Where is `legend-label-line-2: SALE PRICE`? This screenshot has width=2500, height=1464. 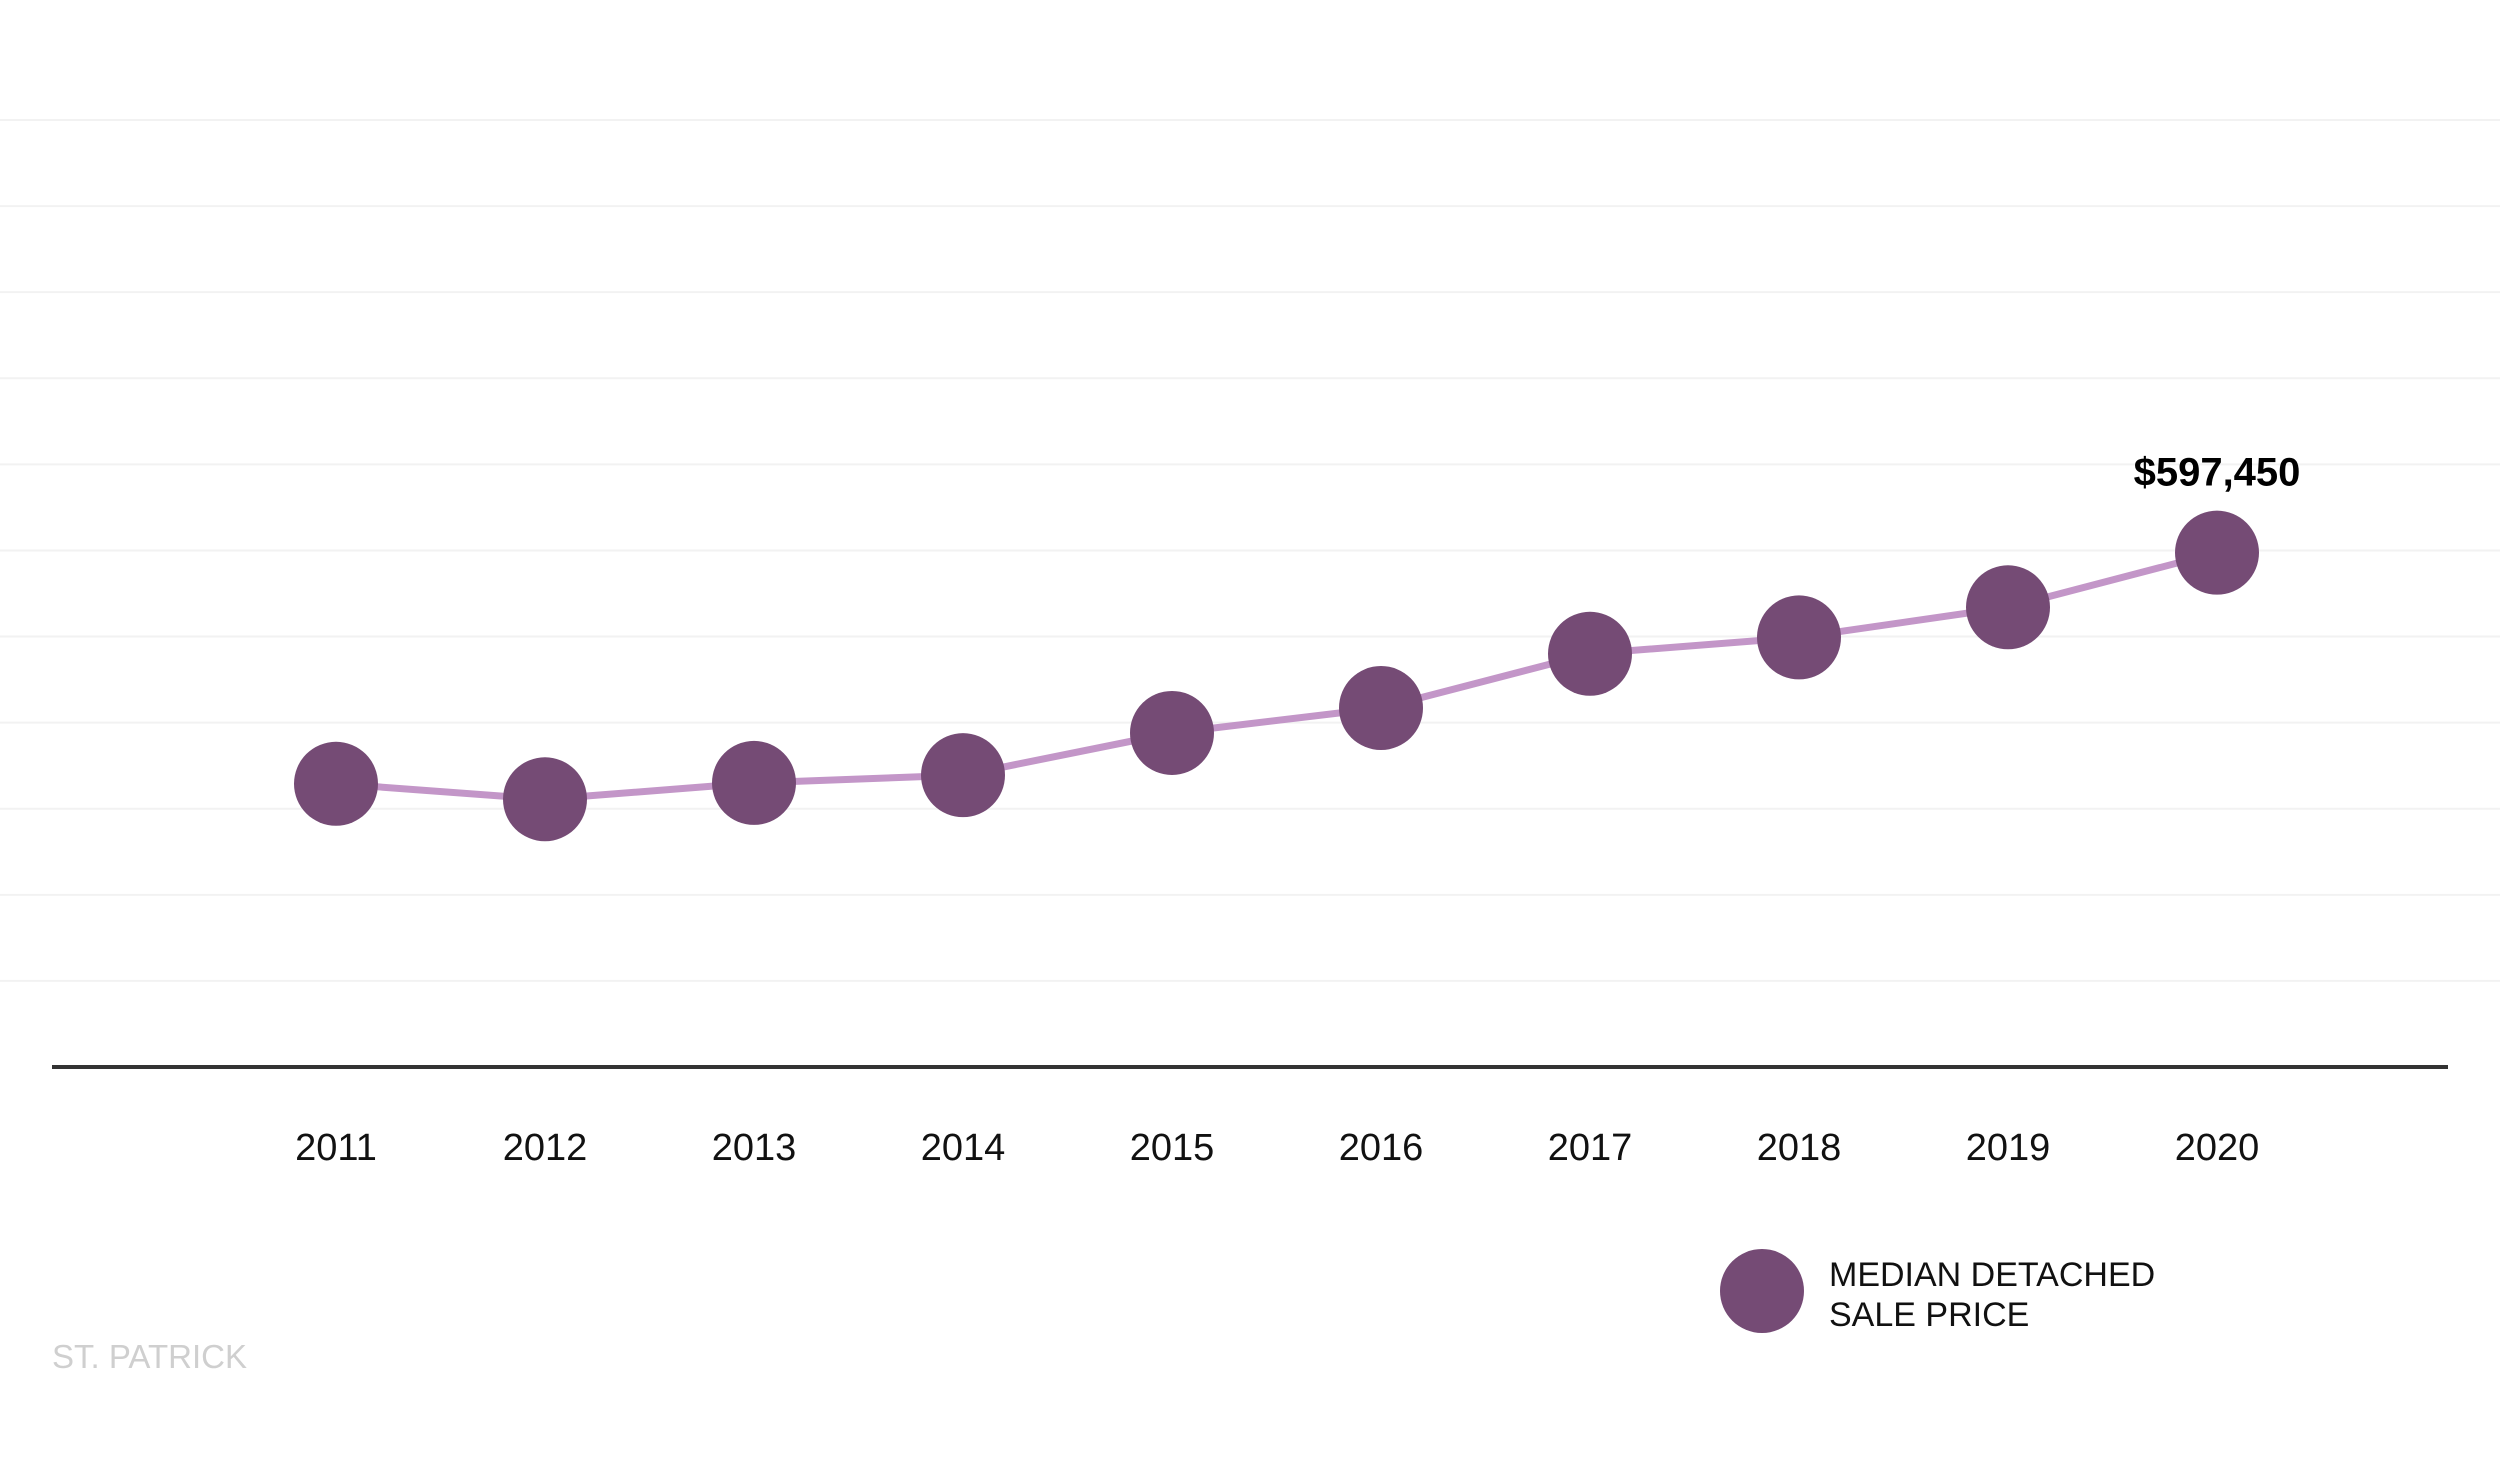
legend-label-line-2: SALE PRICE is located at coordinates (1929, 1315).